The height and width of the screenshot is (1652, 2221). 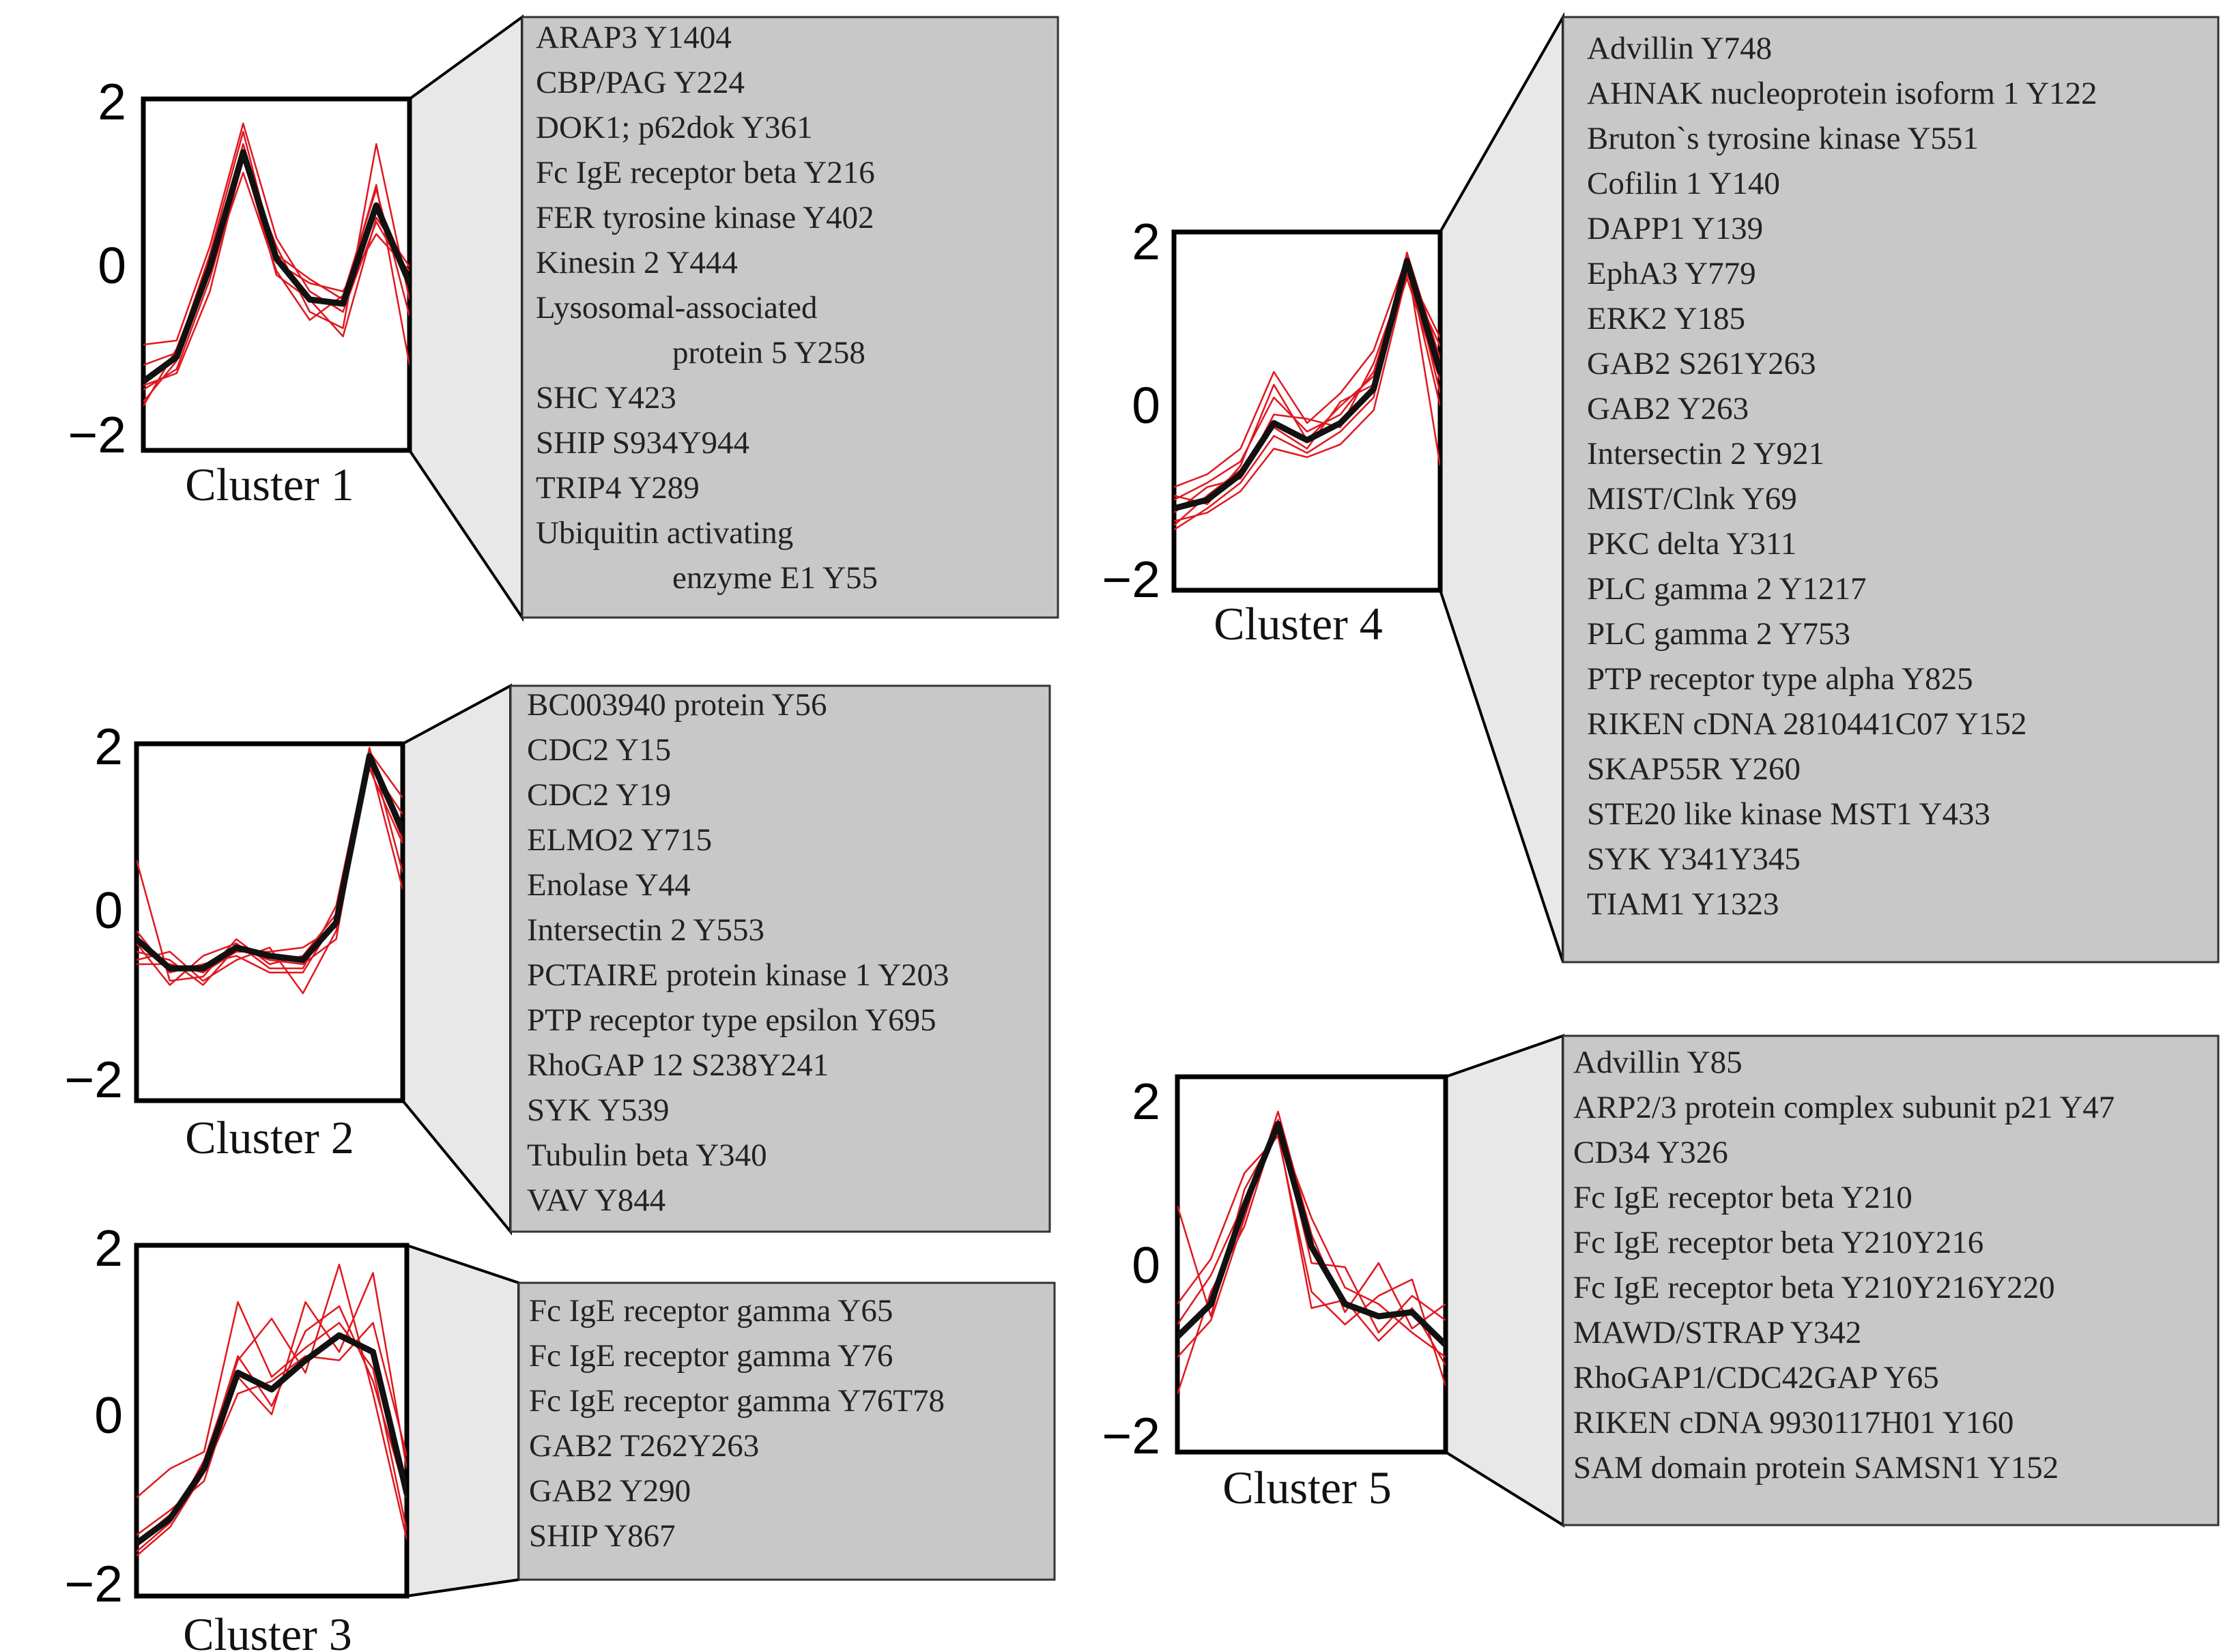 I want to click on protein-list-item: CD34 Y326, so click(x=1650, y=1152).